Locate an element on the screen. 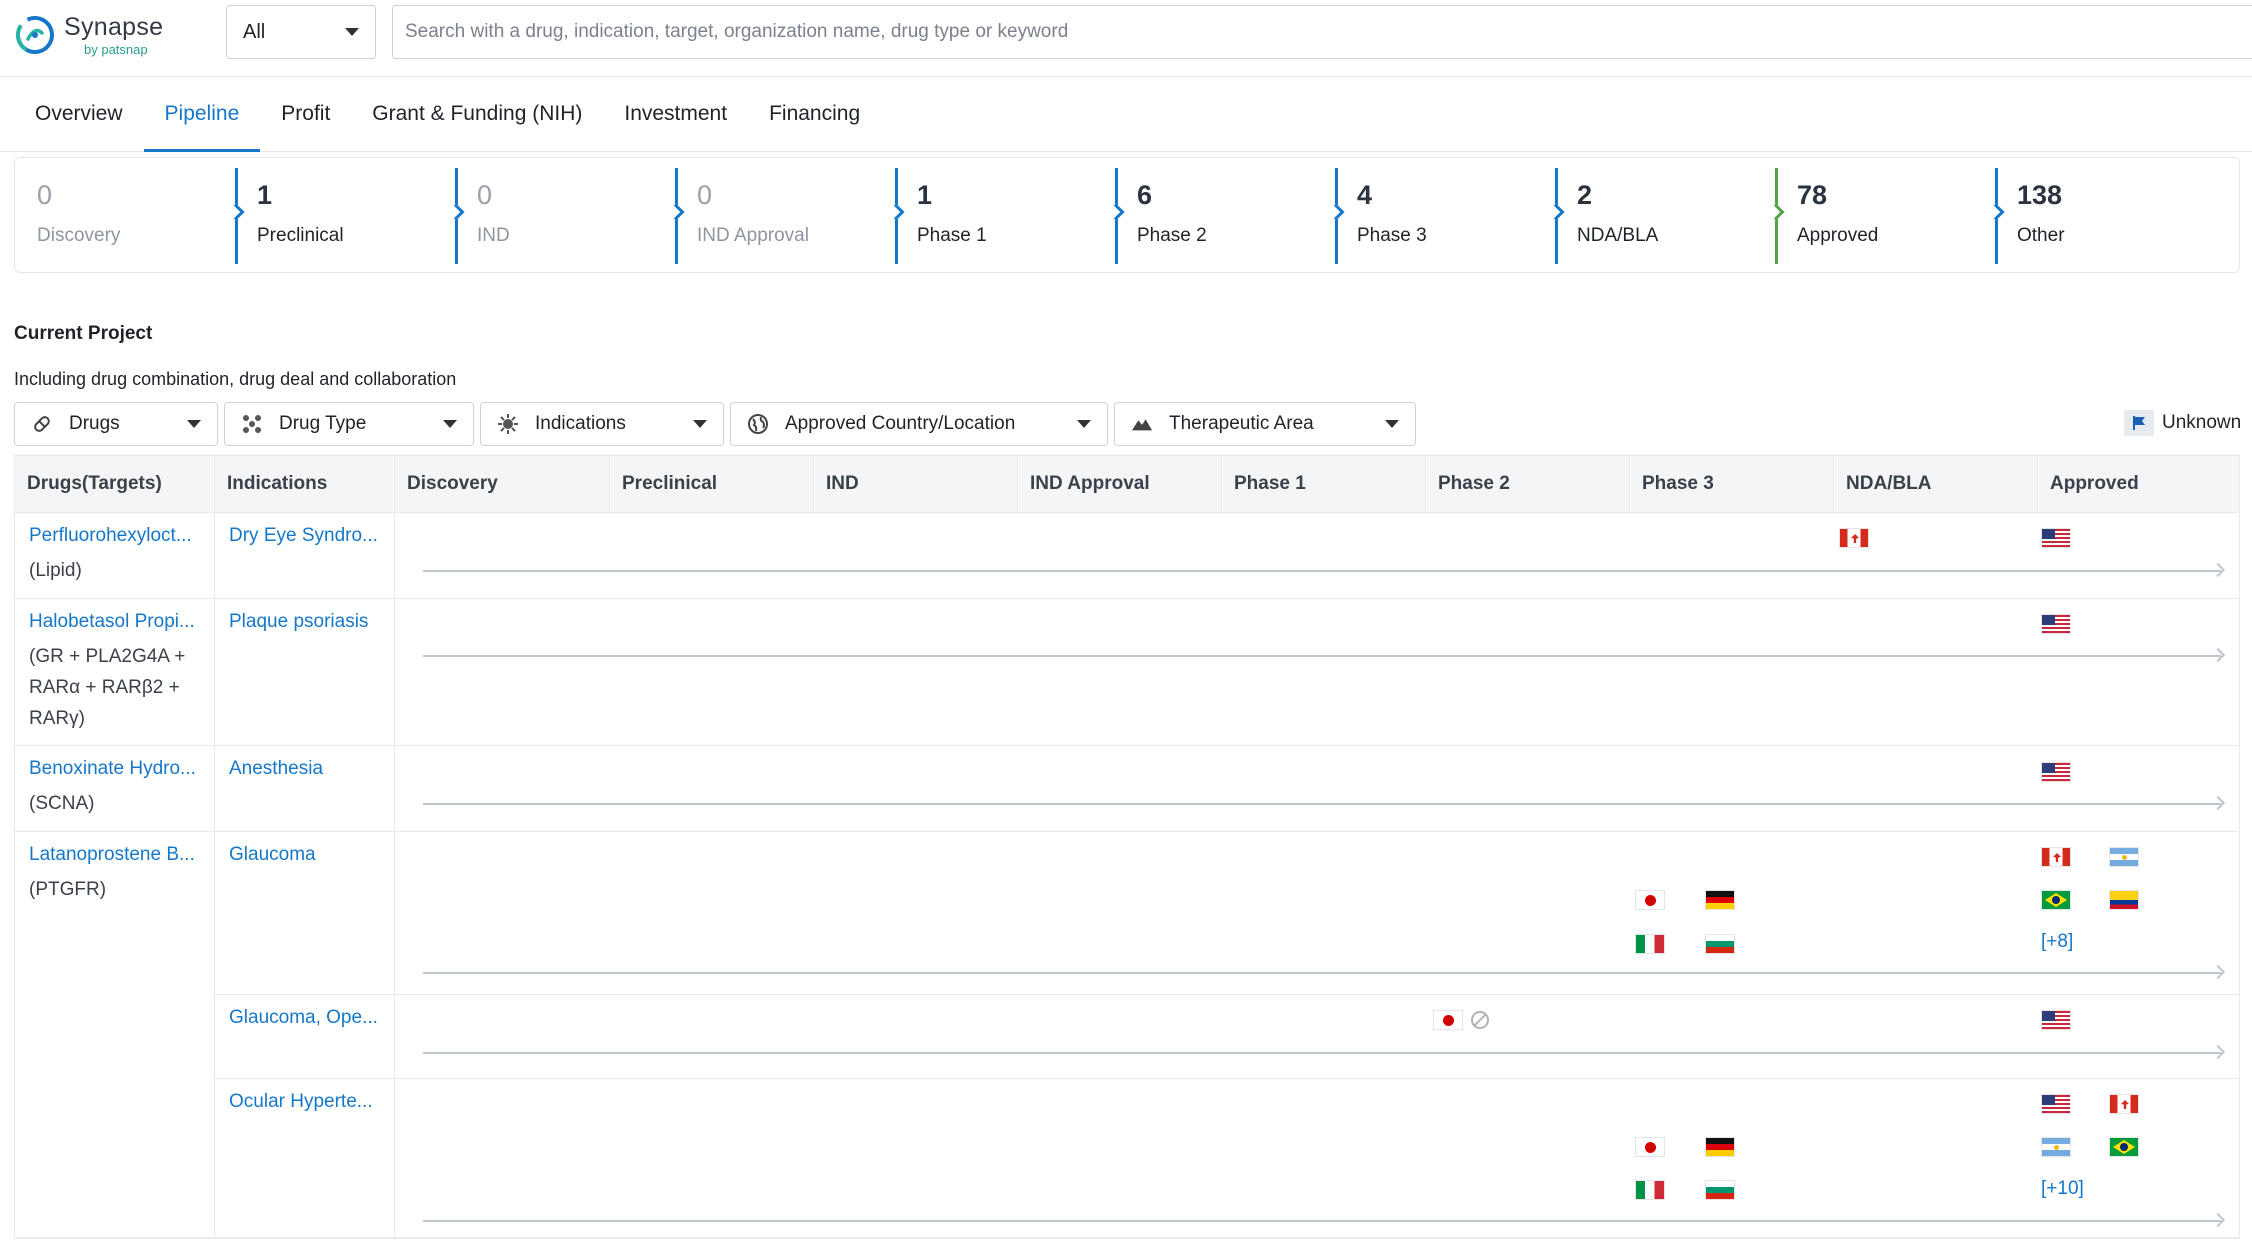  stage-discovery: 0 Discovery is located at coordinates (125, 215).